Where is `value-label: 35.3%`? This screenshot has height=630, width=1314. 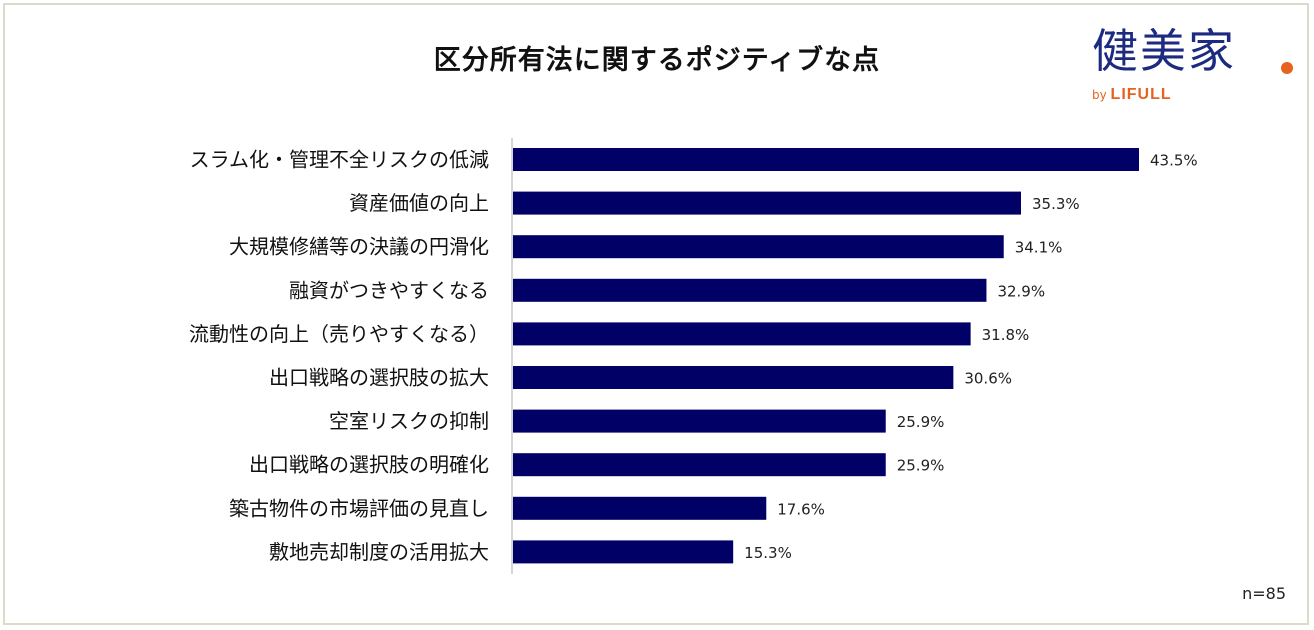
value-label: 35.3% is located at coordinates (1056, 204).